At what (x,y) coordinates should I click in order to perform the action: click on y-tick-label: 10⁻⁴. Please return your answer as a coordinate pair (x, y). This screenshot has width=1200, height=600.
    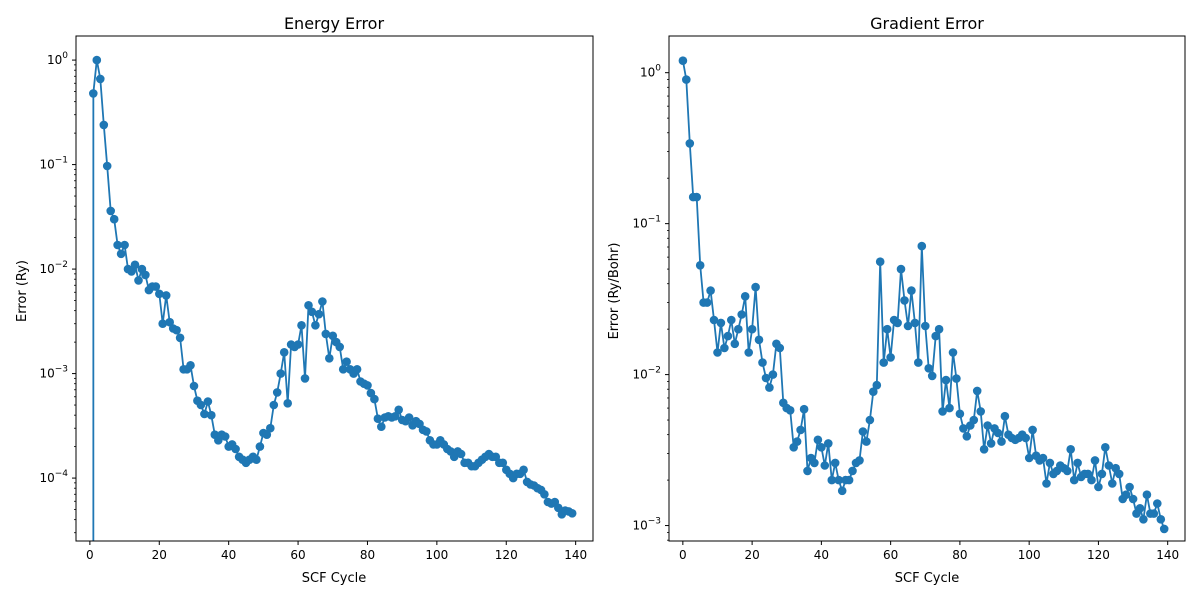
    Looking at the image, I should click on (53, 477).